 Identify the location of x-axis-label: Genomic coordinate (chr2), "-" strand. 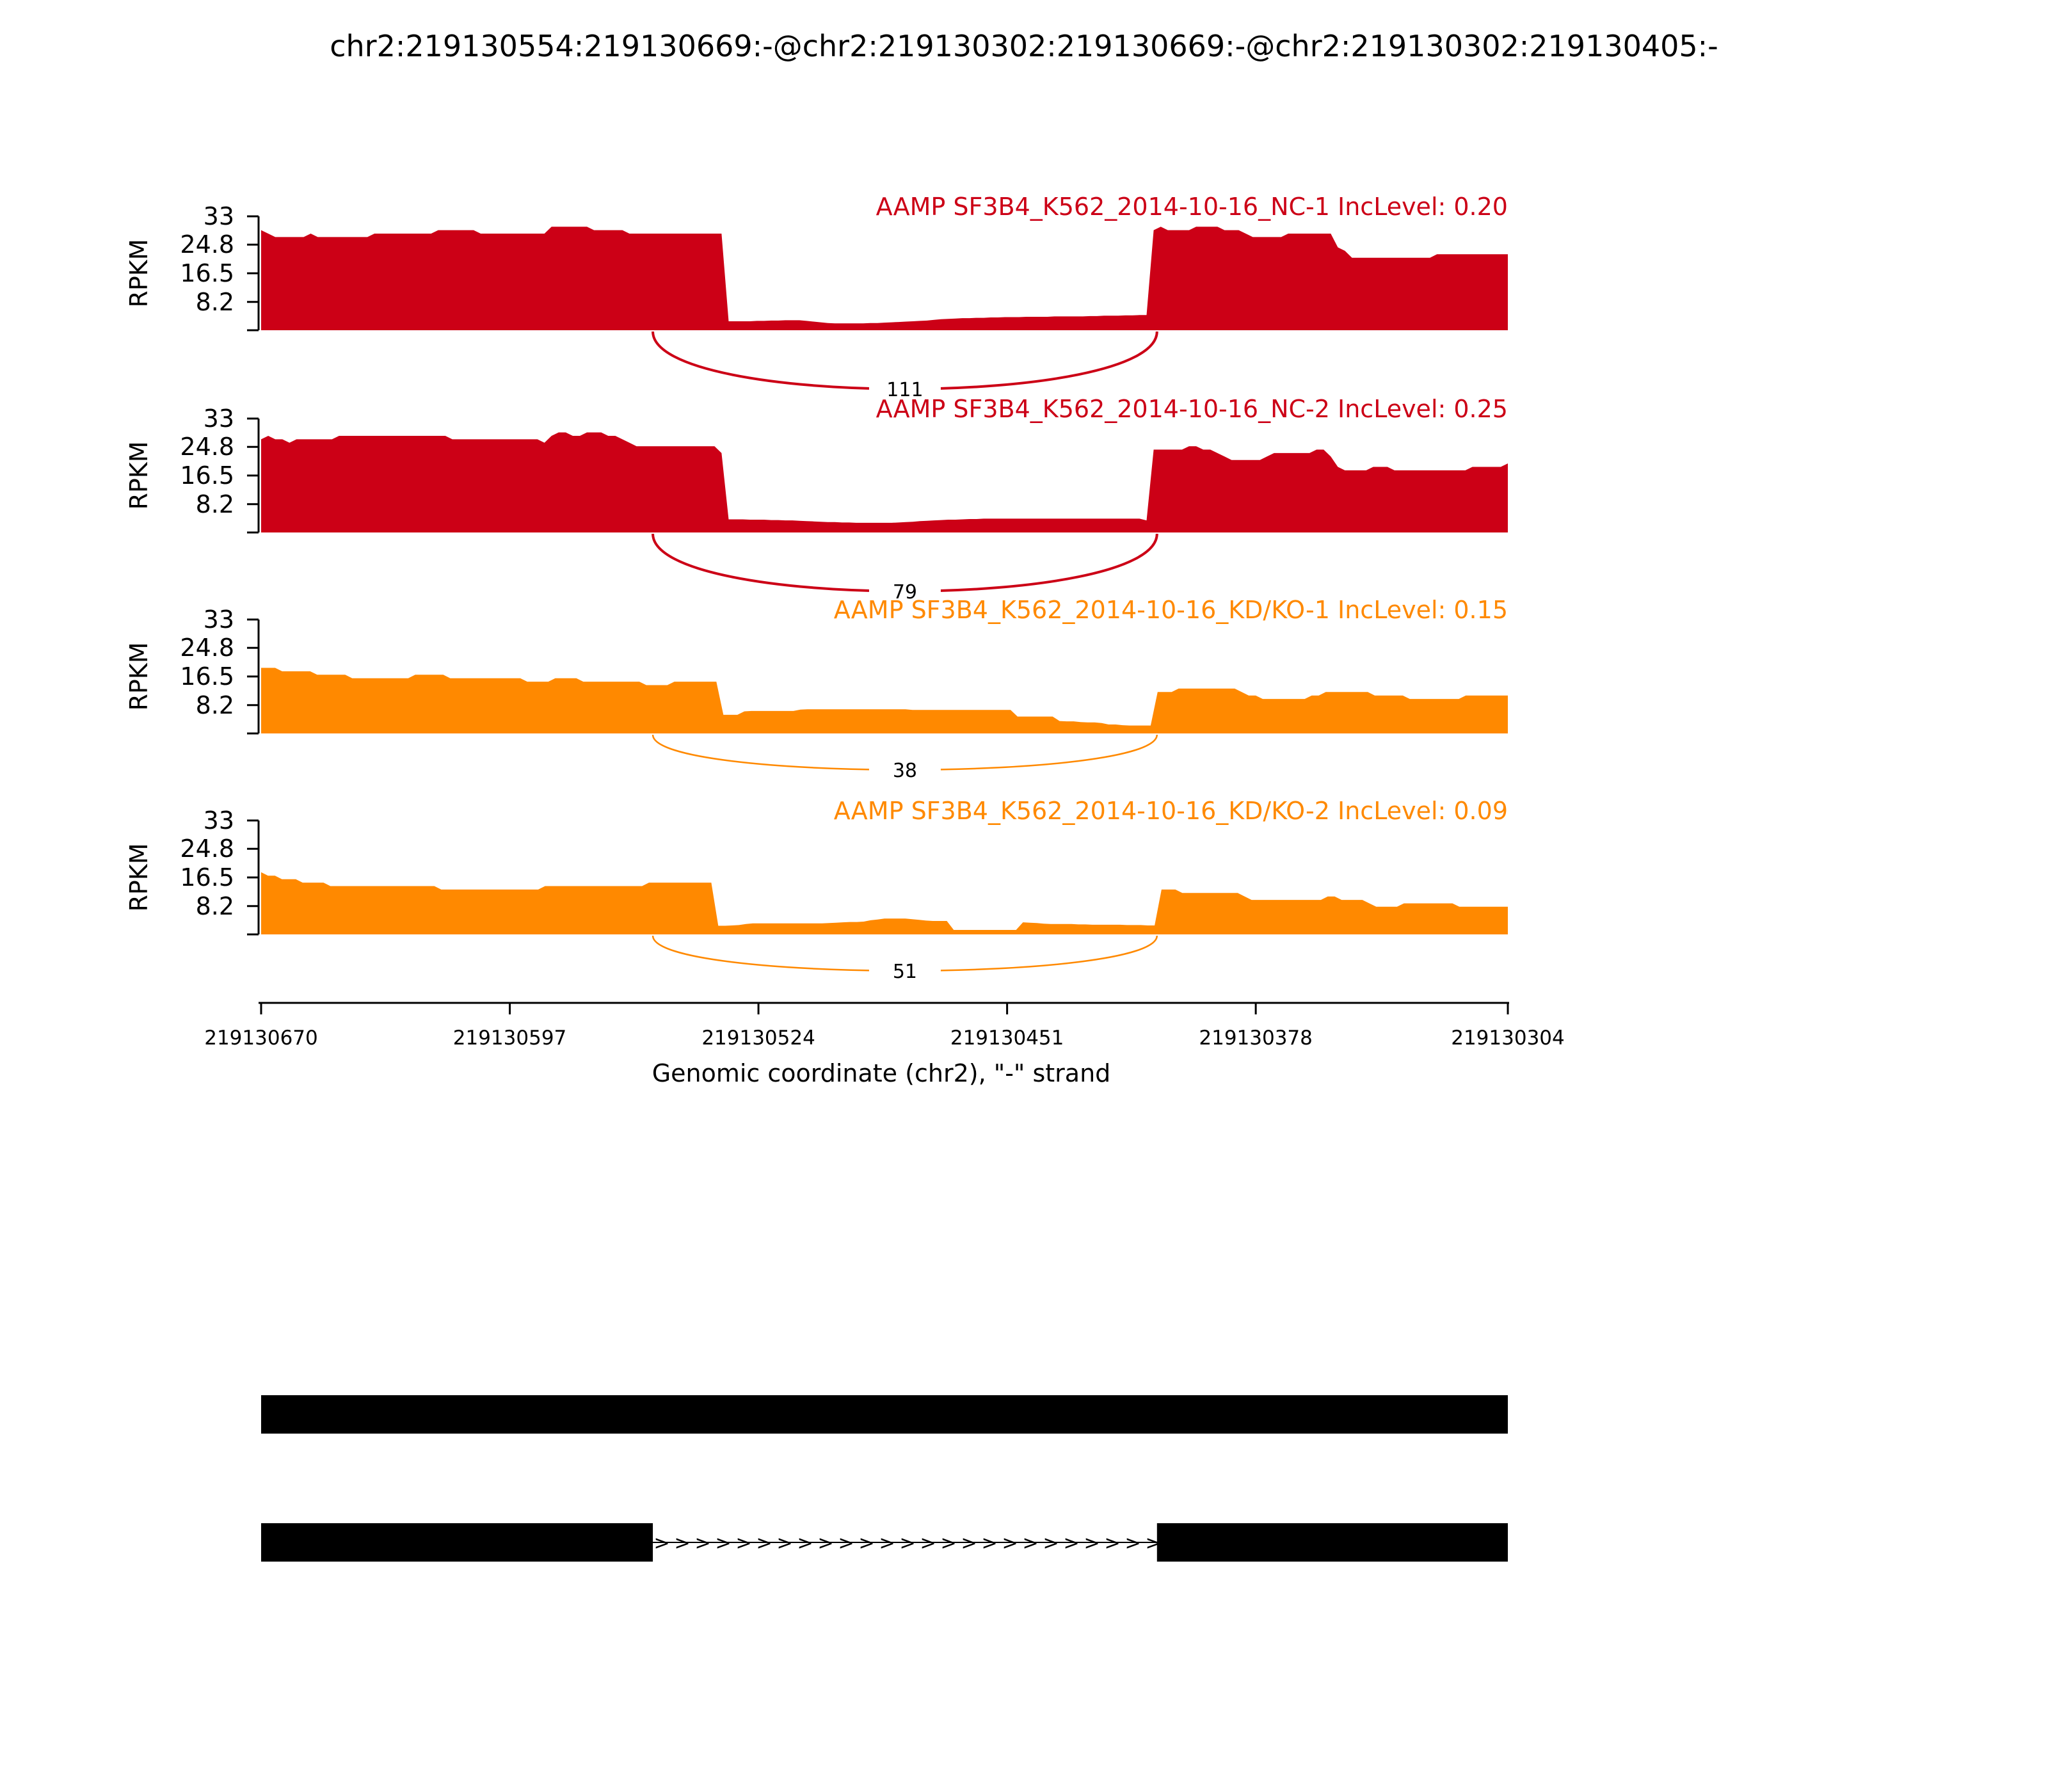
(881, 1073).